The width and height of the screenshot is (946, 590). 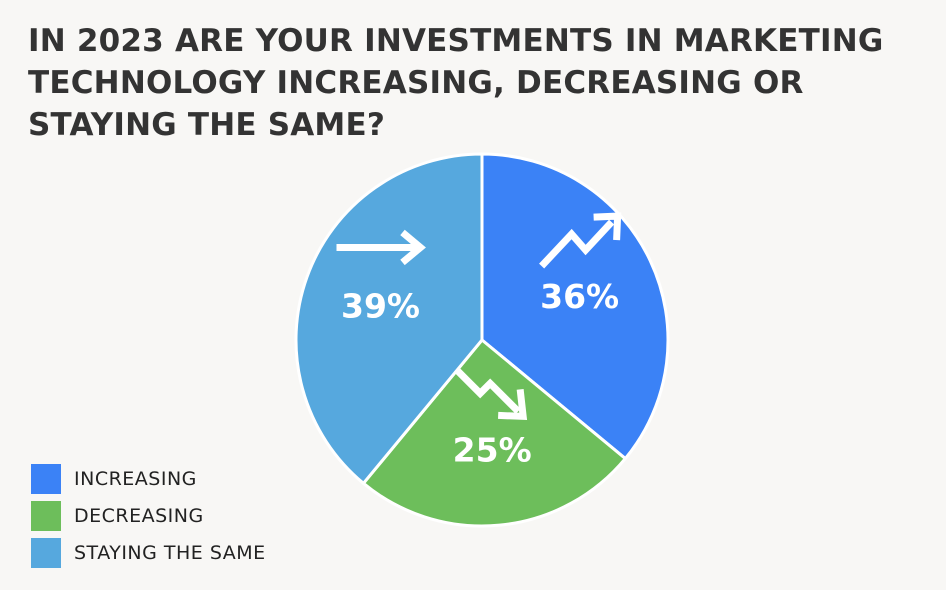 I want to click on pie-slice-staying-the-same, so click(x=389, y=318).